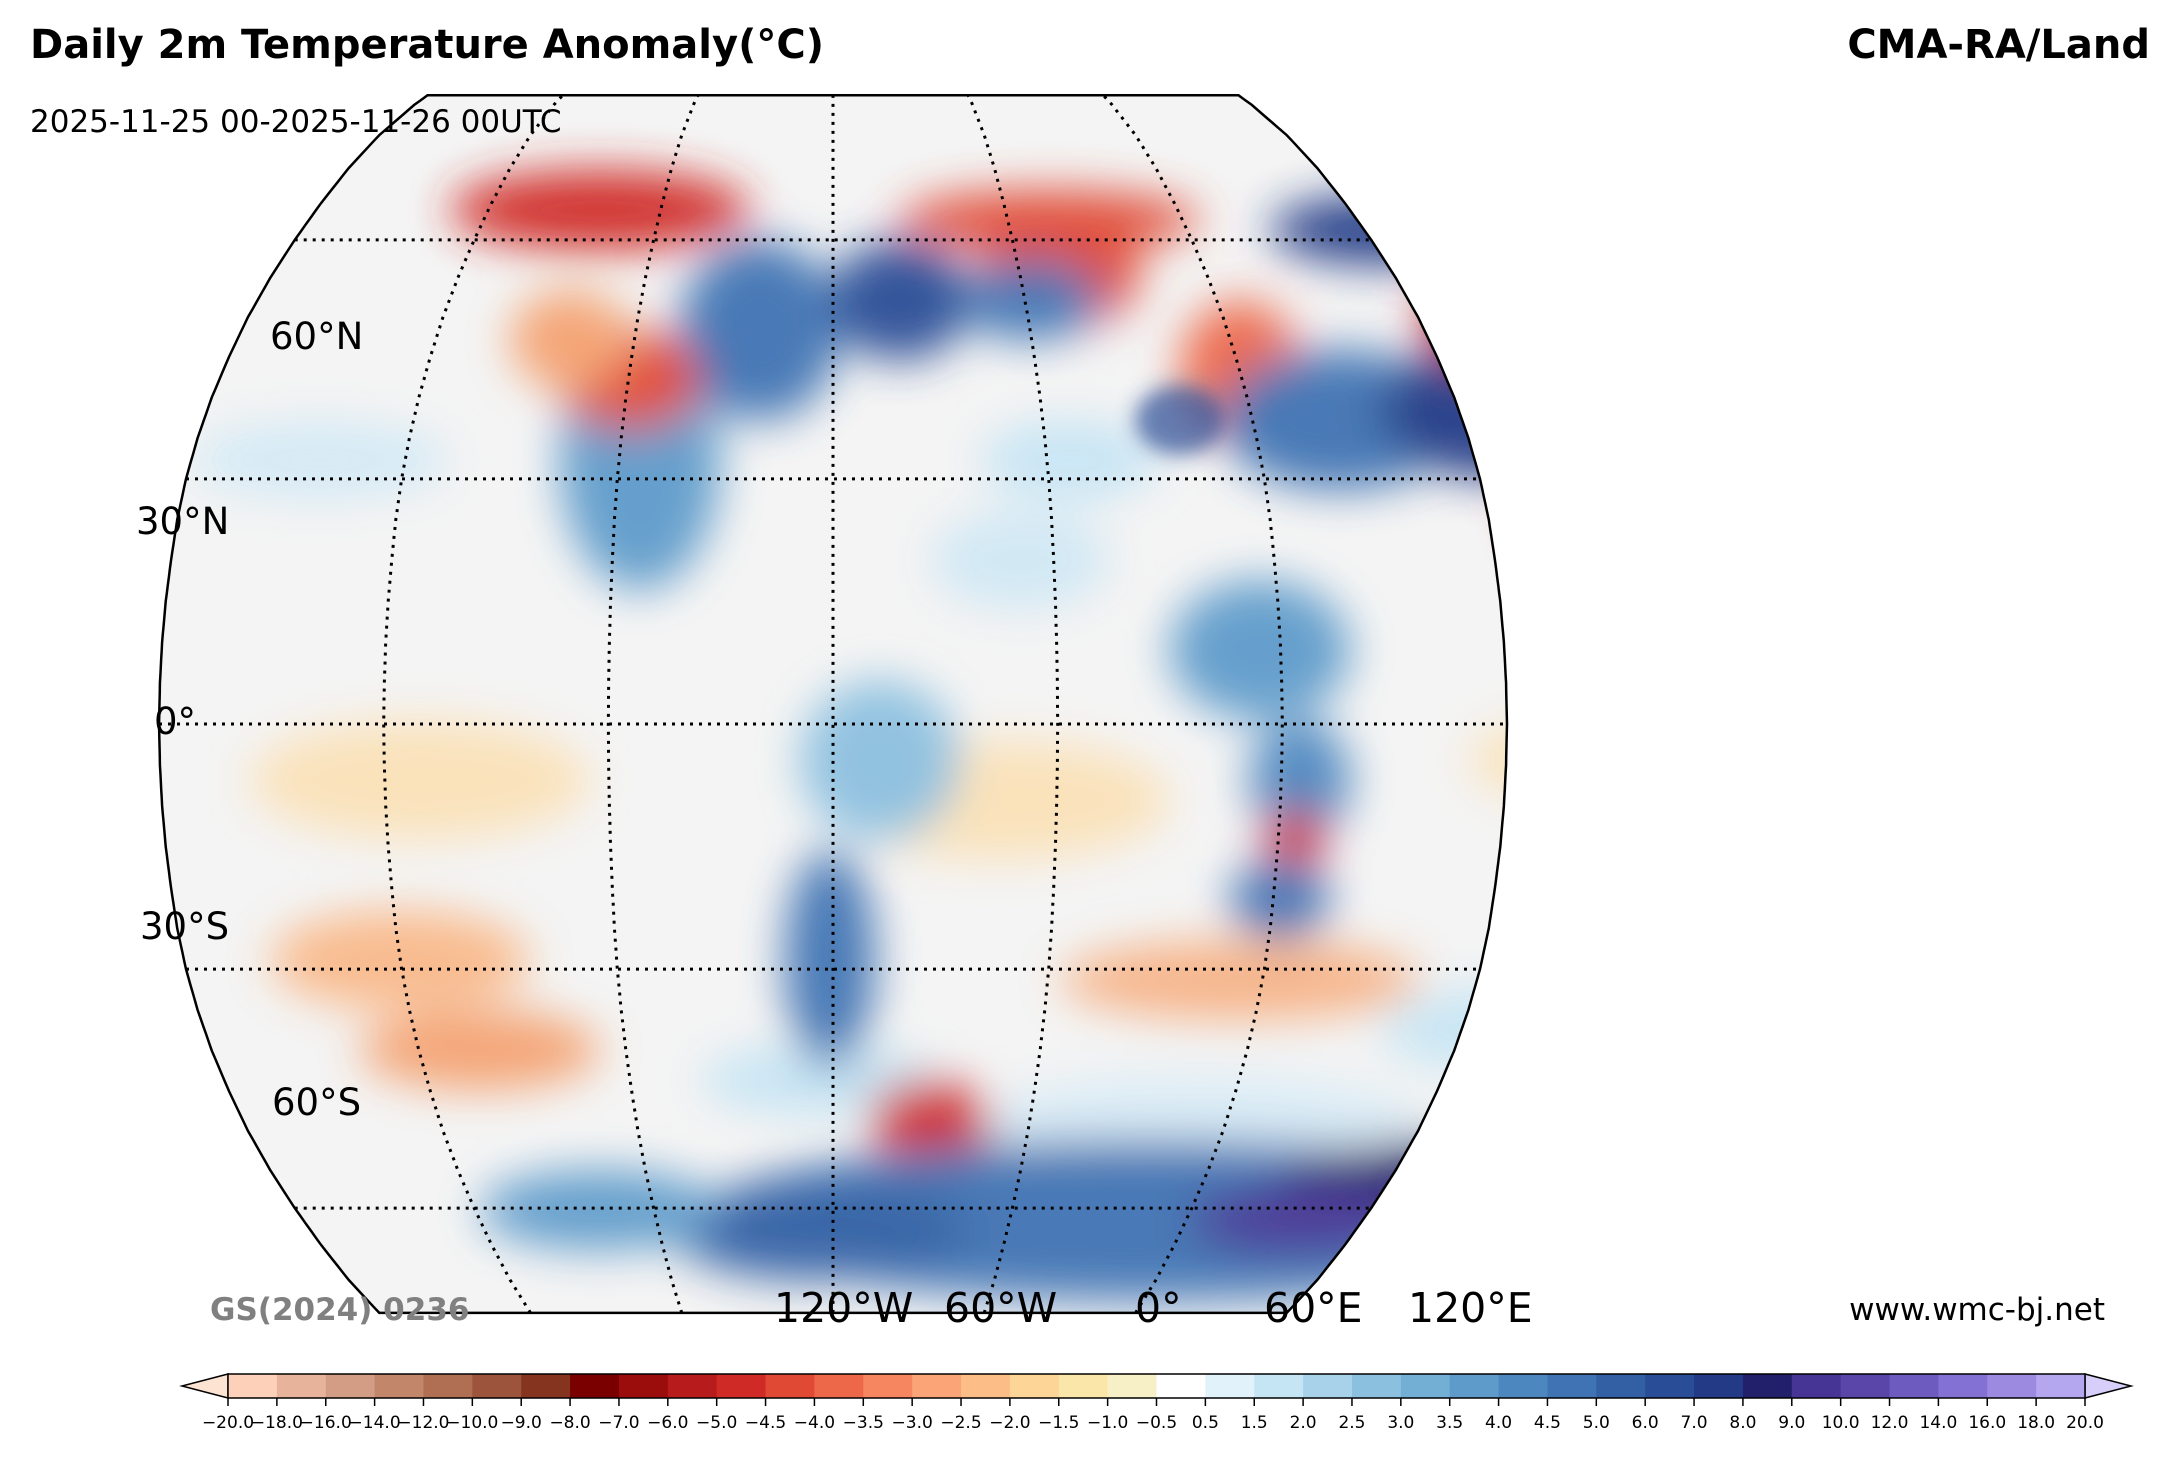  I want to click on colorbar-tick-label: 2.5, so click(1351, 1423).